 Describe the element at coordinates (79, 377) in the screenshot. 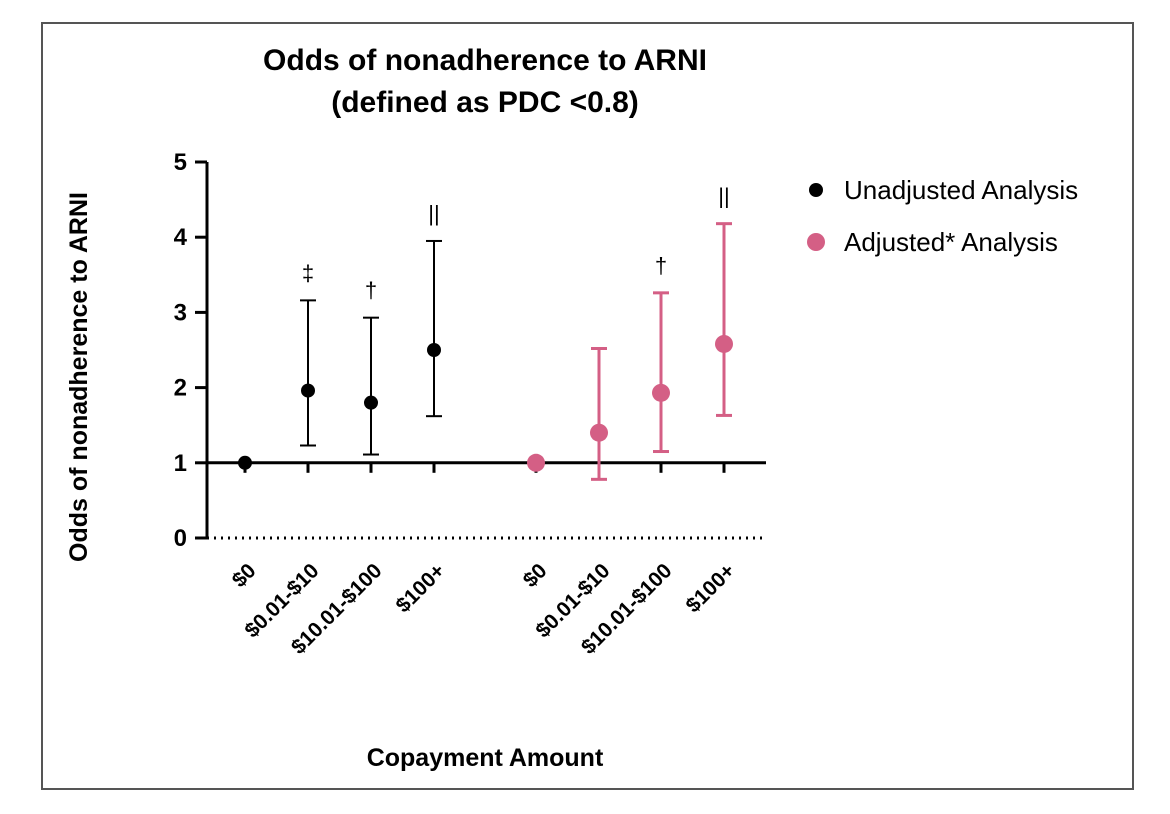

I see `y-axis-label: Odds of nonadherence to ARNI` at that location.